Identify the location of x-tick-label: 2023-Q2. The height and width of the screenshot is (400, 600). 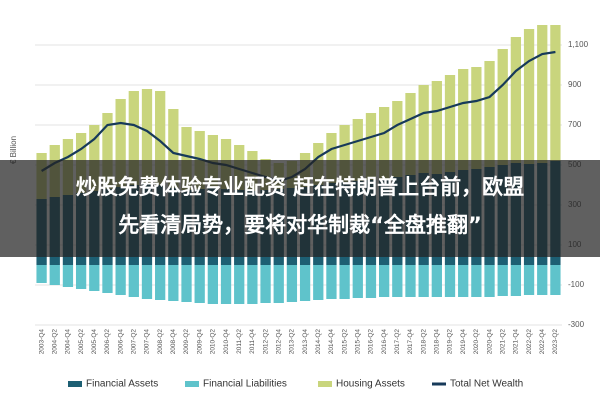
(555, 342).